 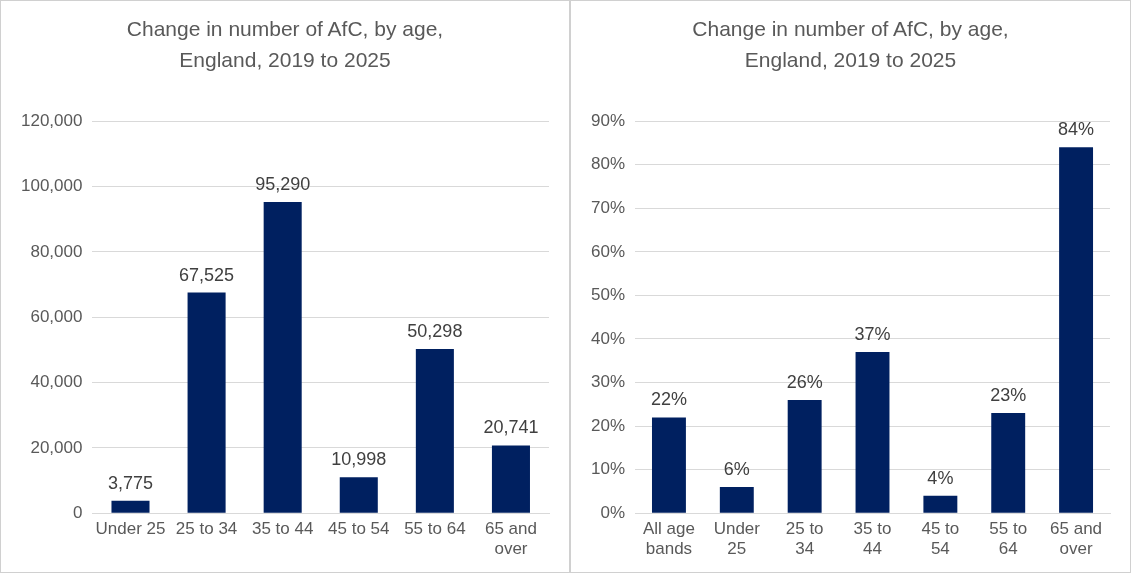 I want to click on y-tick-label: 30%, so click(x=608, y=382).